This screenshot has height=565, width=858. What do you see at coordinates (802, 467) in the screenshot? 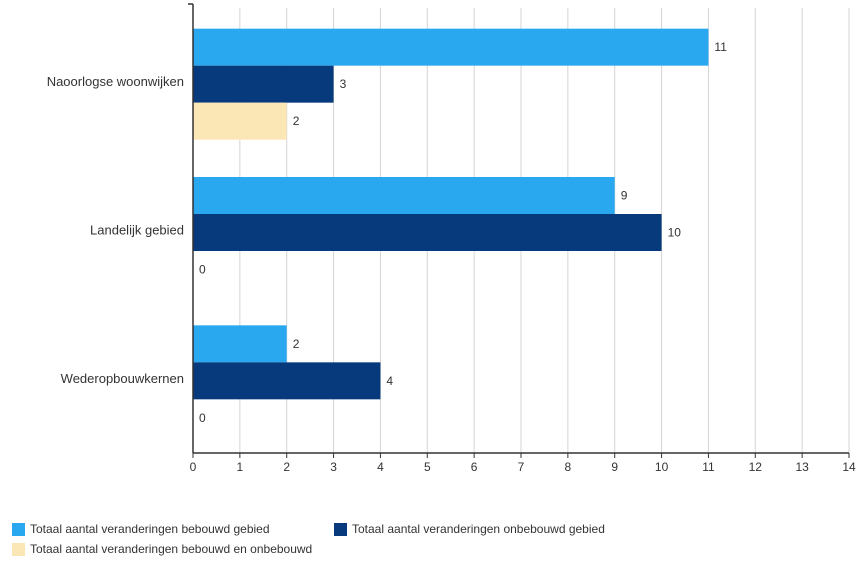
I see `x-tick-label: 13` at bounding box center [802, 467].